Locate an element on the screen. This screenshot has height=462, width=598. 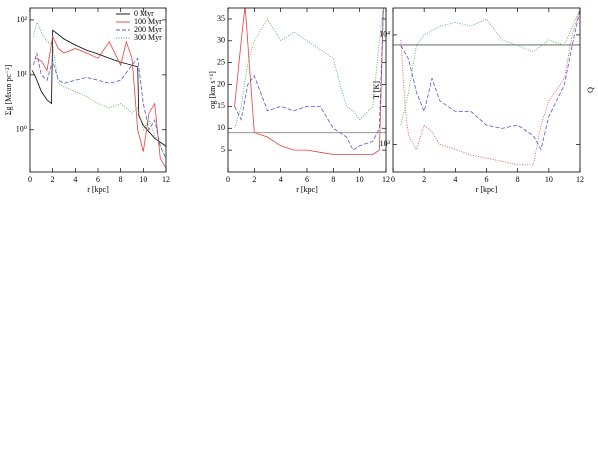
legend-label: 200 Myr is located at coordinates (148, 29).